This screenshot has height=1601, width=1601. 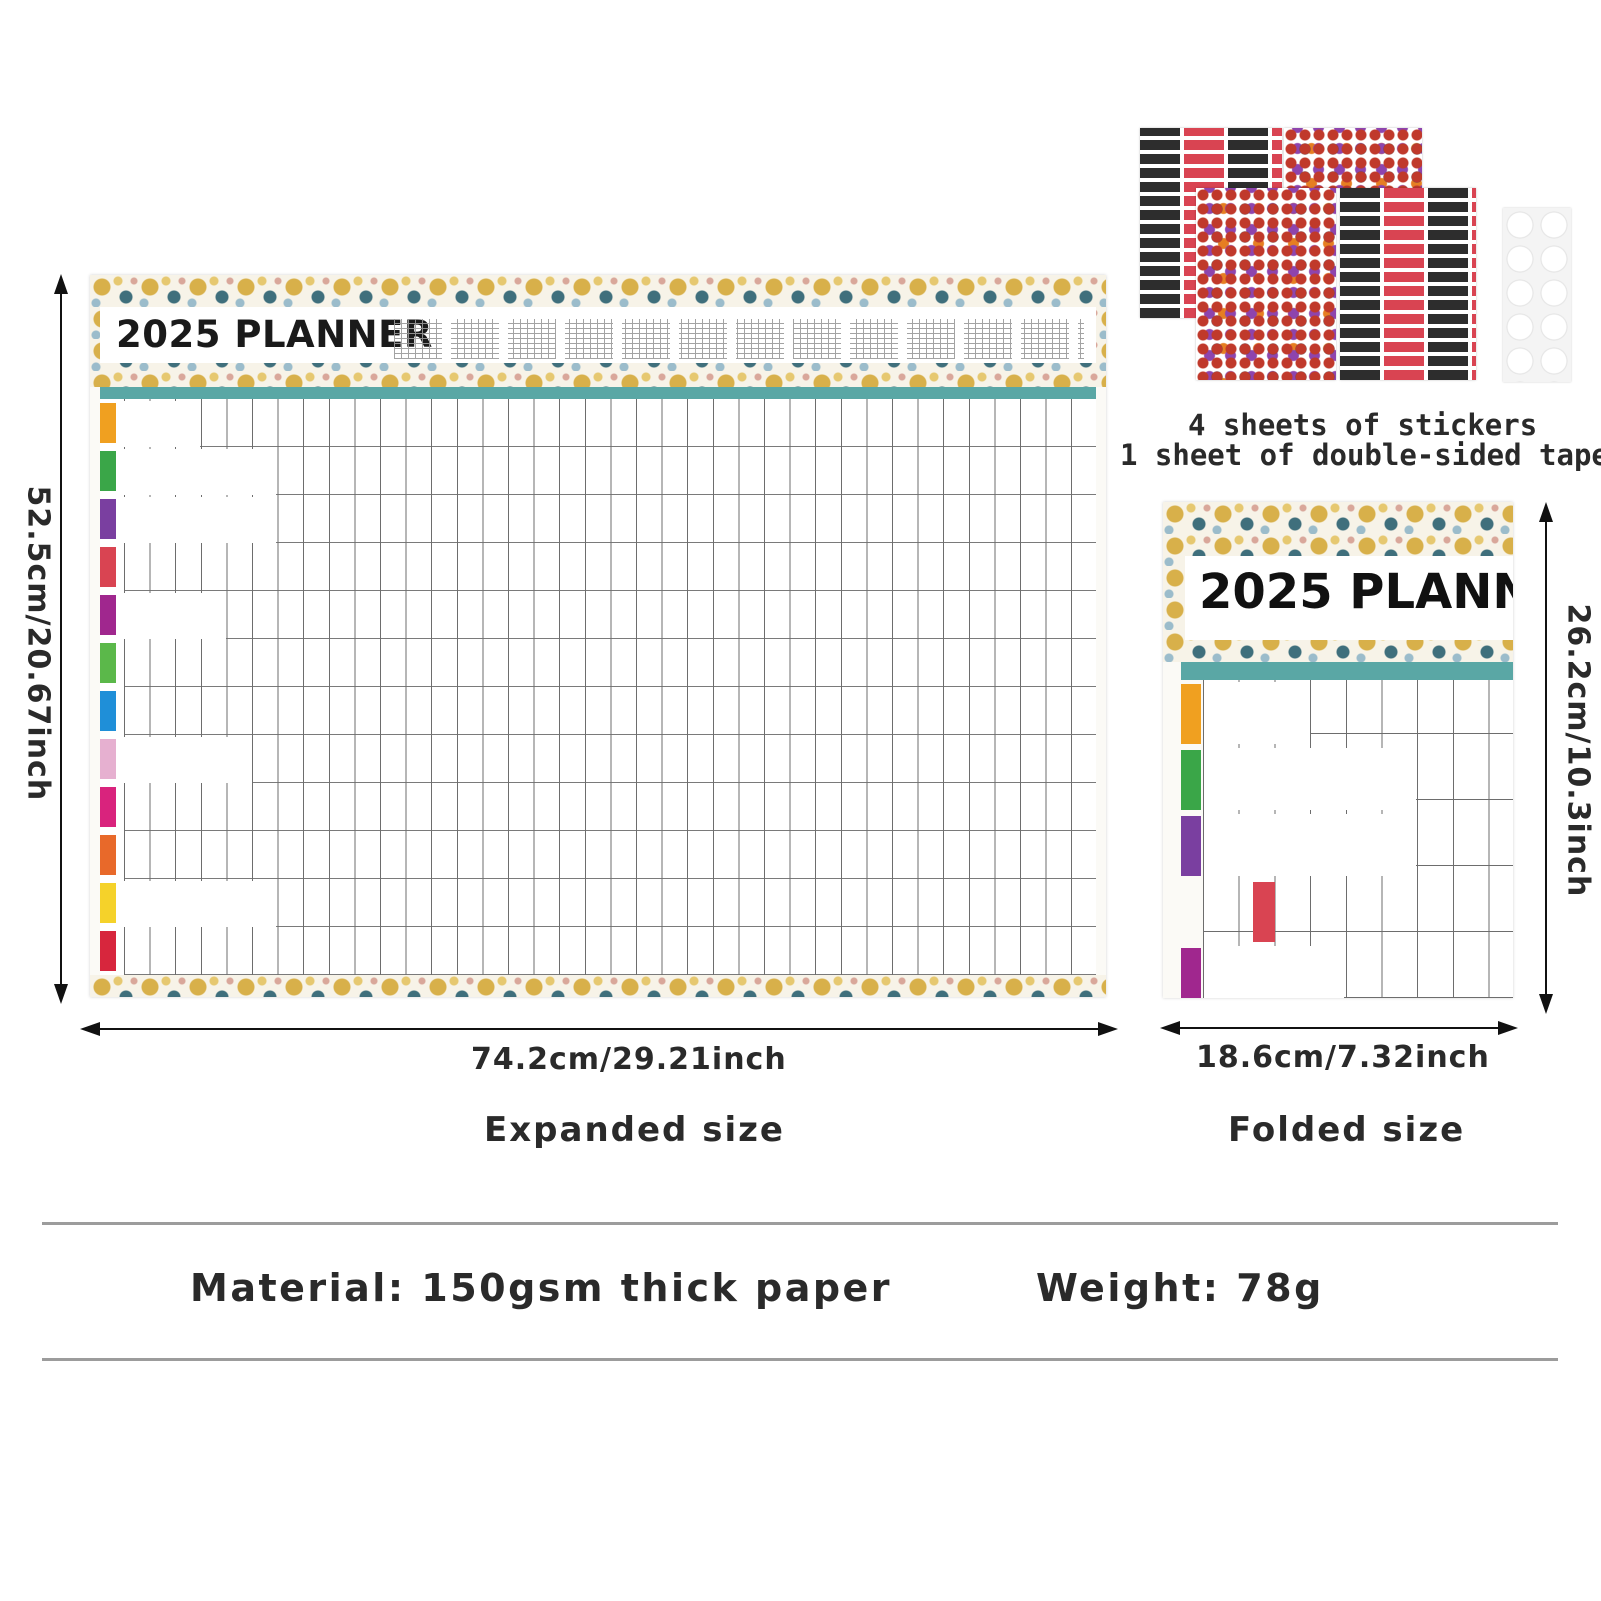 What do you see at coordinates (1264, 912) in the screenshot?
I see `month-tab-april` at bounding box center [1264, 912].